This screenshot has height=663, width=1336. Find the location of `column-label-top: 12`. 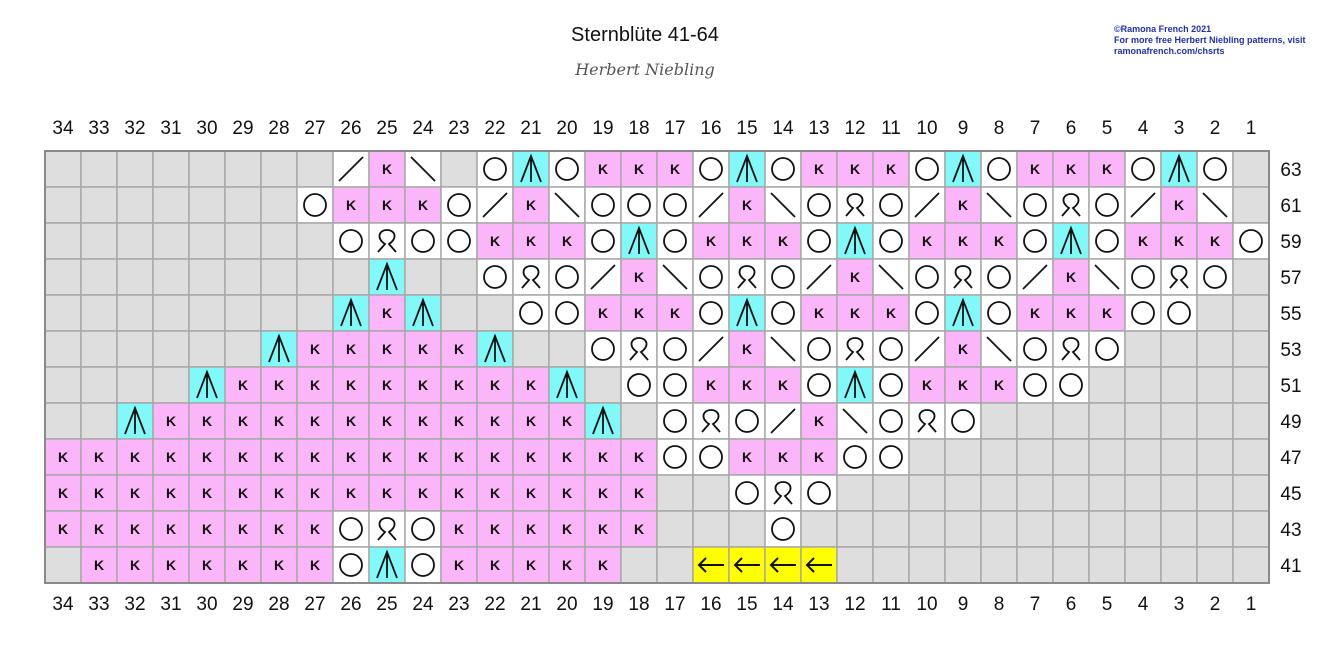

column-label-top: 12 is located at coordinates (854, 128).